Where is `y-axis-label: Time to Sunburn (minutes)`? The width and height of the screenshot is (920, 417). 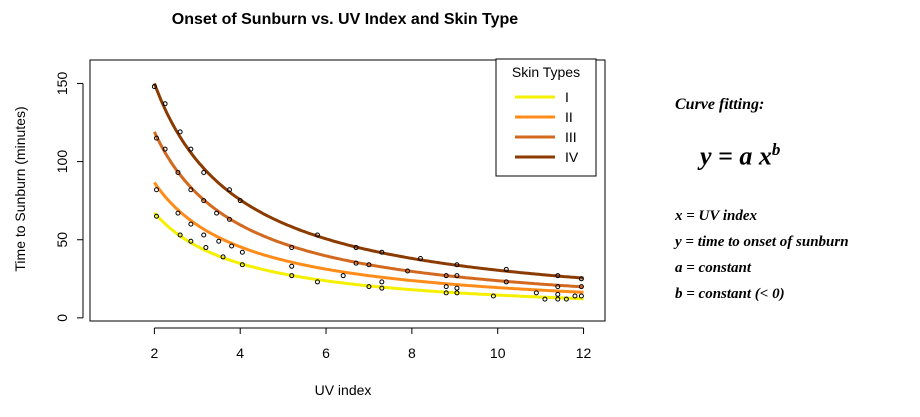 y-axis-label: Time to Sunburn (minutes) is located at coordinates (20, 188).